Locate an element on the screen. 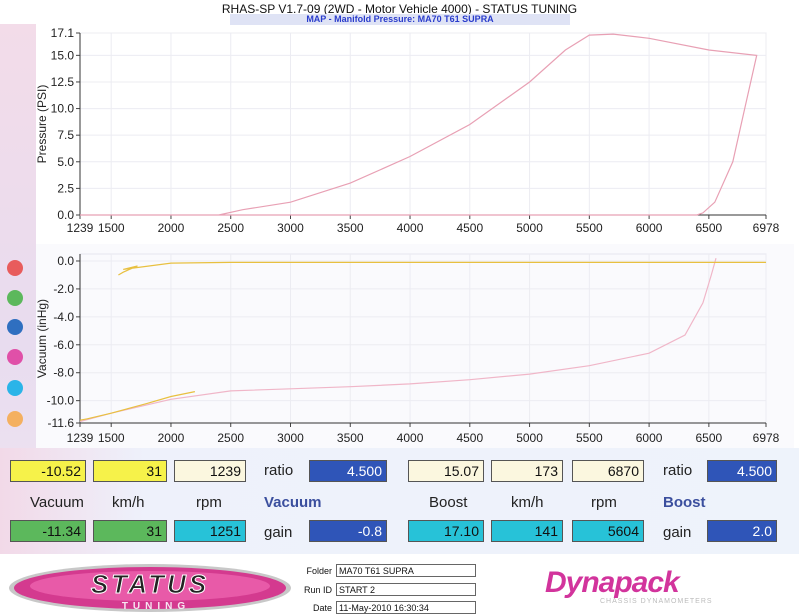 The width and height of the screenshot is (799, 616). y-tick-label: 12.5 is located at coordinates (63, 82).